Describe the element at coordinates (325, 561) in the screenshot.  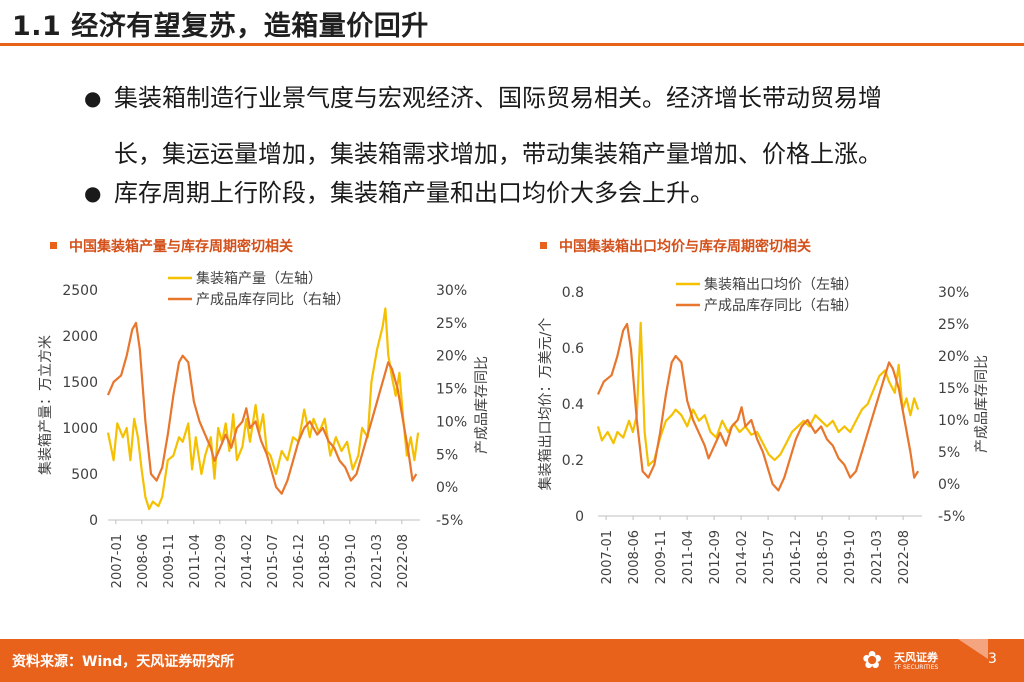
I see `chart-1-x-tick: 2018-05` at that location.